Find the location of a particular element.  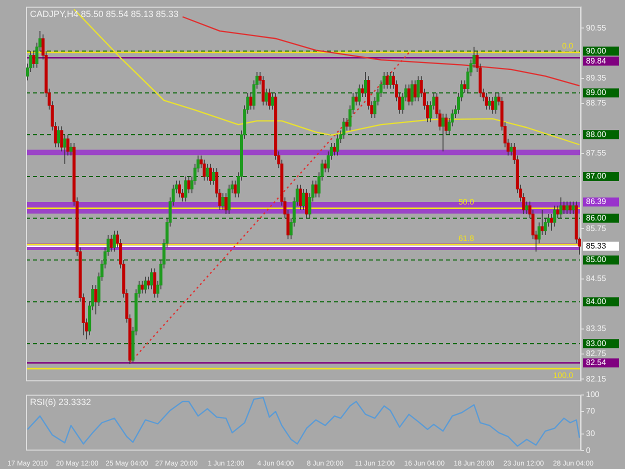

ref-line-label: 84.00 is located at coordinates (596, 301).